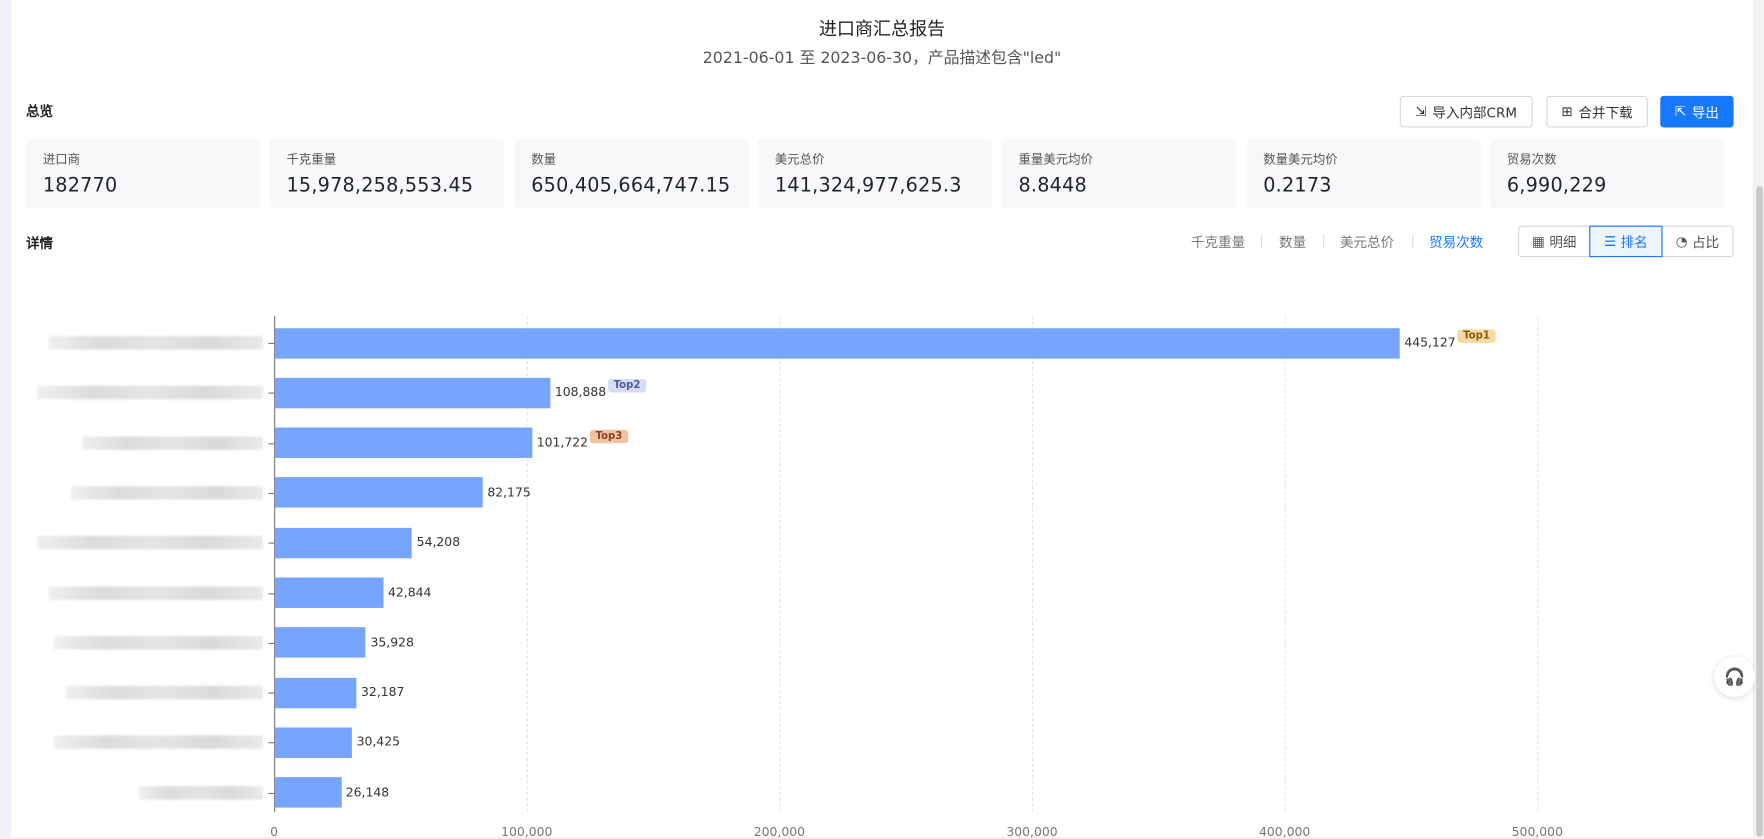 This screenshot has height=839, width=1764. What do you see at coordinates (1531, 159) in the screenshot?
I see `stat-label: 贸易次数` at bounding box center [1531, 159].